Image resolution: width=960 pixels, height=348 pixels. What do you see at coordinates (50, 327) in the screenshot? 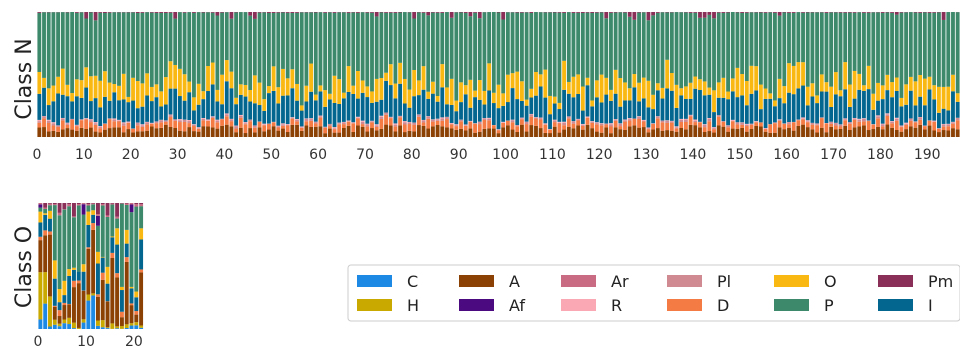
I see `bar-segment-c` at bounding box center [50, 327].